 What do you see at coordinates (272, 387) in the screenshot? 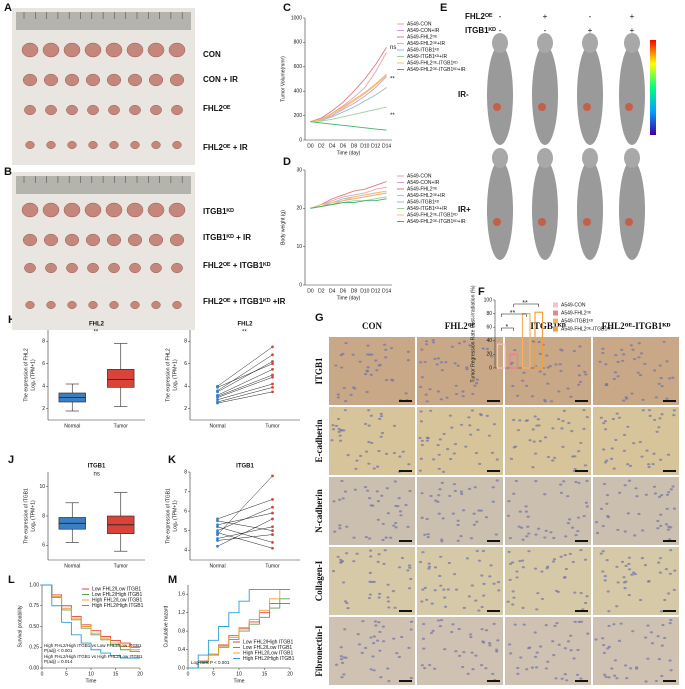
I see `point` at bounding box center [272, 387].